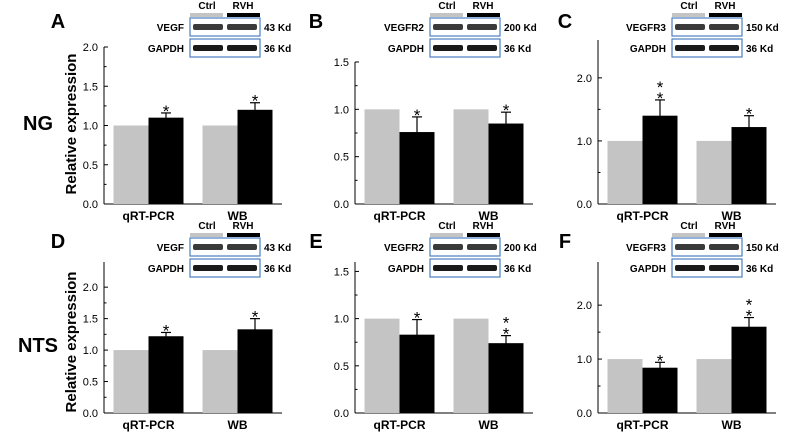 This screenshot has width=806, height=440. I want to click on blot-legend-ctrl: Ctrl, so click(446, 226).